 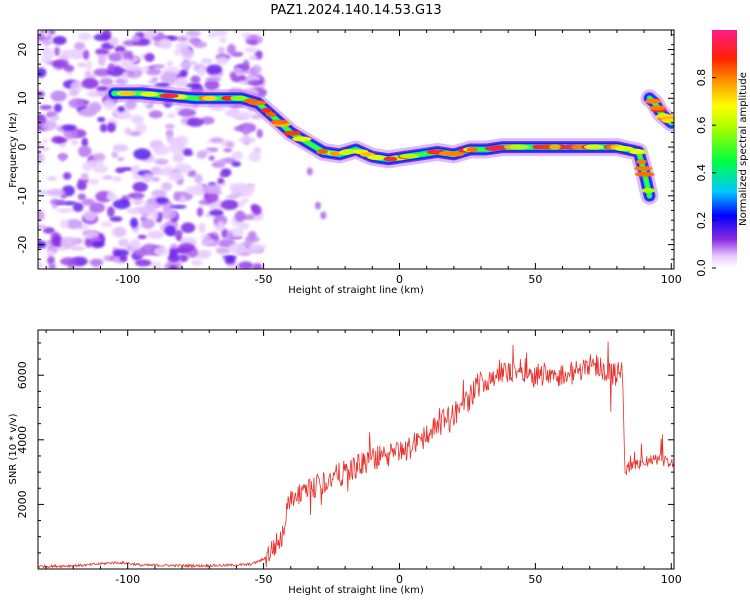 I want to click on y-tick-label: -20, so click(x=22, y=245).